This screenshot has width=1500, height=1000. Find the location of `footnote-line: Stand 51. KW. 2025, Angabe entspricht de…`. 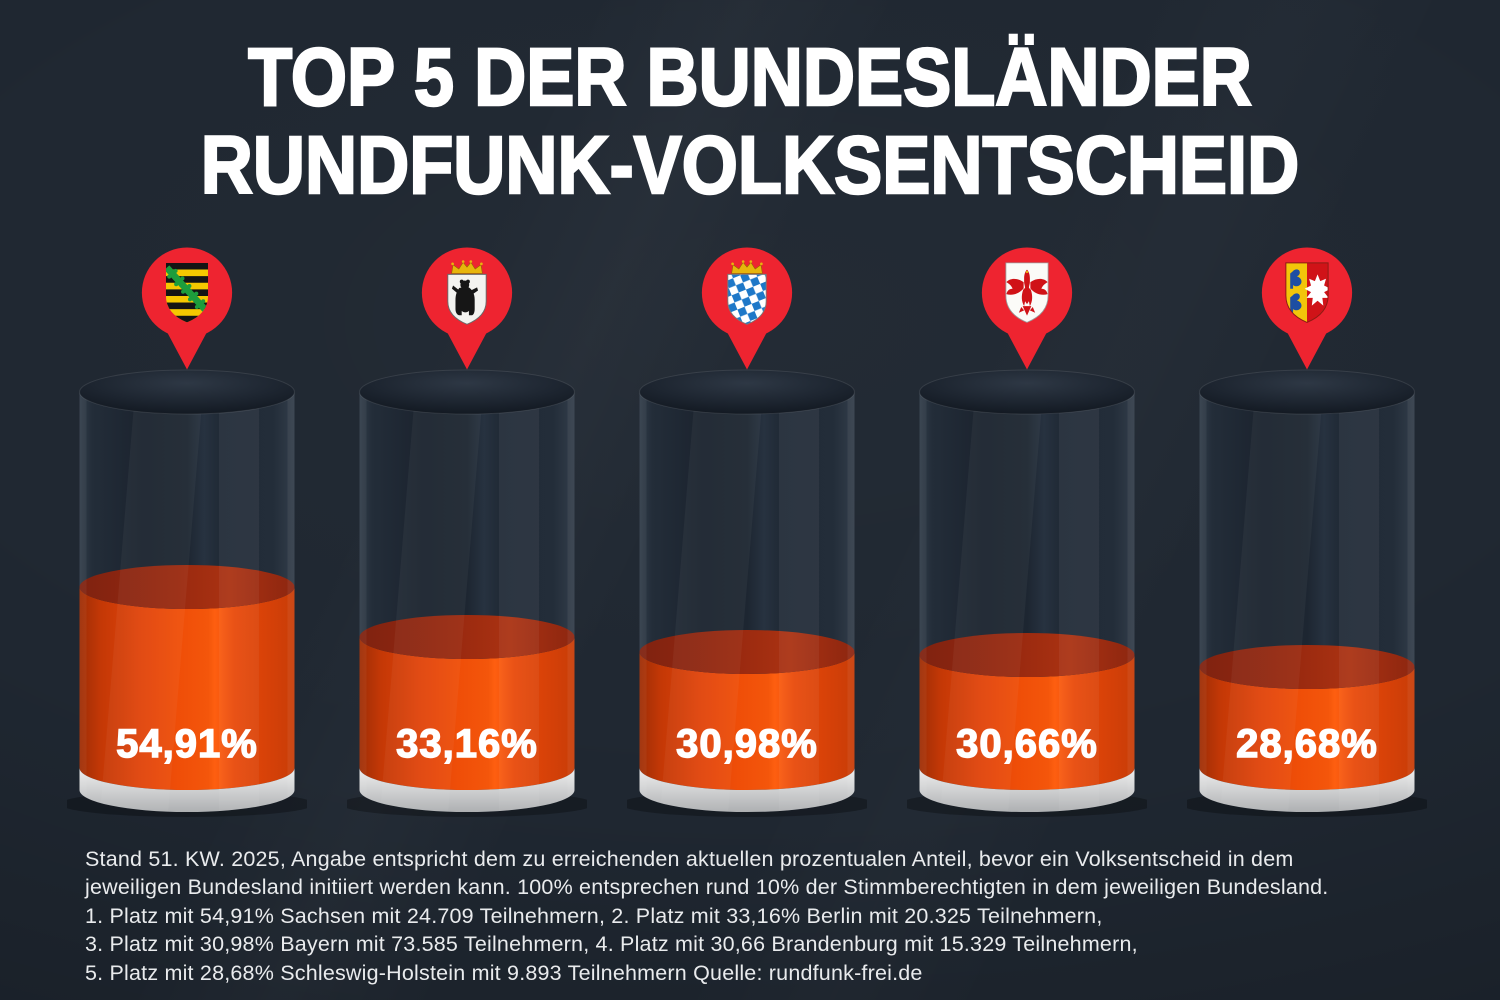

footnote-line: Stand 51. KW. 2025, Angabe entspricht de… is located at coordinates (689, 859).